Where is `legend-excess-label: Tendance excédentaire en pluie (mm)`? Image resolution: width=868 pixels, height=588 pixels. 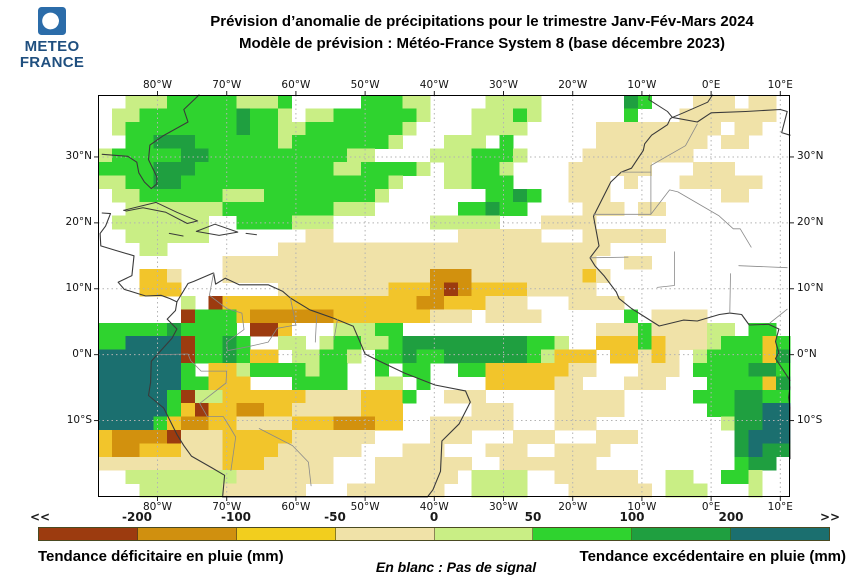
legend-excess-label: Tendance excédentaire en pluie (mm) is located at coordinates (712, 556).